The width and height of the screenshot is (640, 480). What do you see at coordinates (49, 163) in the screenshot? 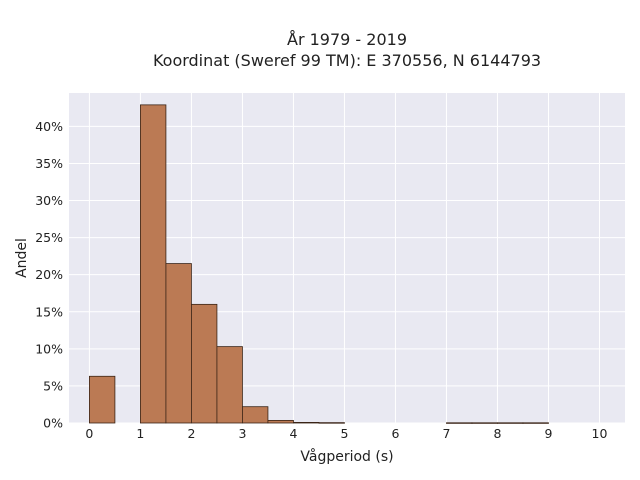
I see `y-tick-label-7: 35%` at bounding box center [49, 163].